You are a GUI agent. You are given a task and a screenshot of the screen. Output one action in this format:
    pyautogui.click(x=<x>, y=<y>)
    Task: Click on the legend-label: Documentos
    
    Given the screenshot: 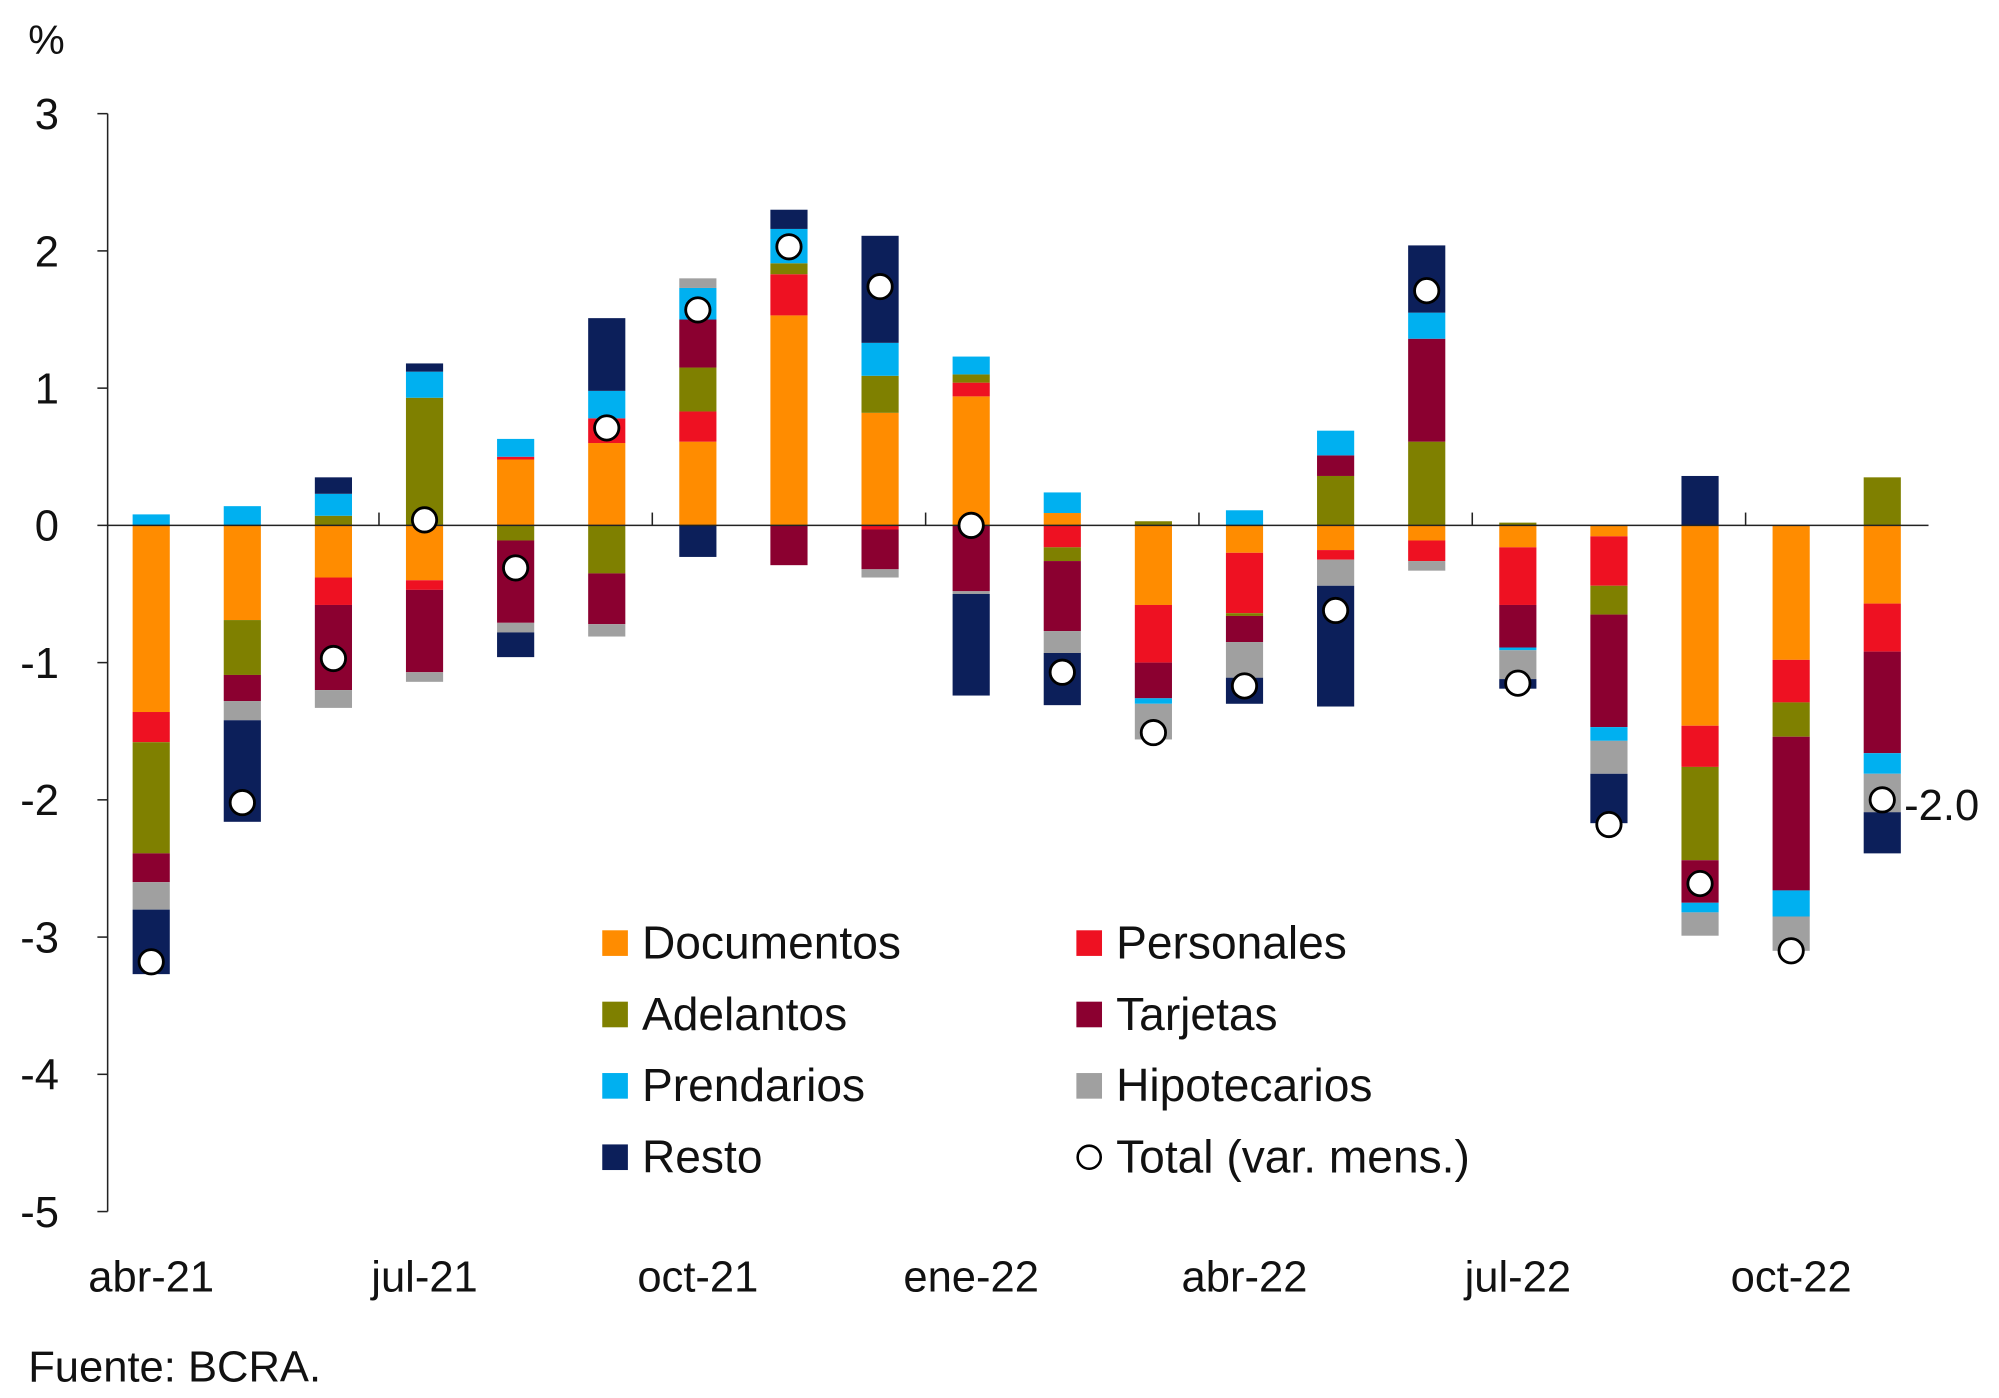 What is the action you would take?
    pyautogui.click(x=771, y=942)
    